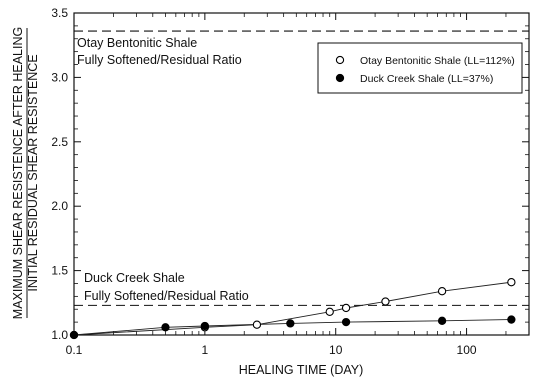  What do you see at coordinates (340, 60) in the screenshot?
I see `legend-marker-otay` at bounding box center [340, 60].